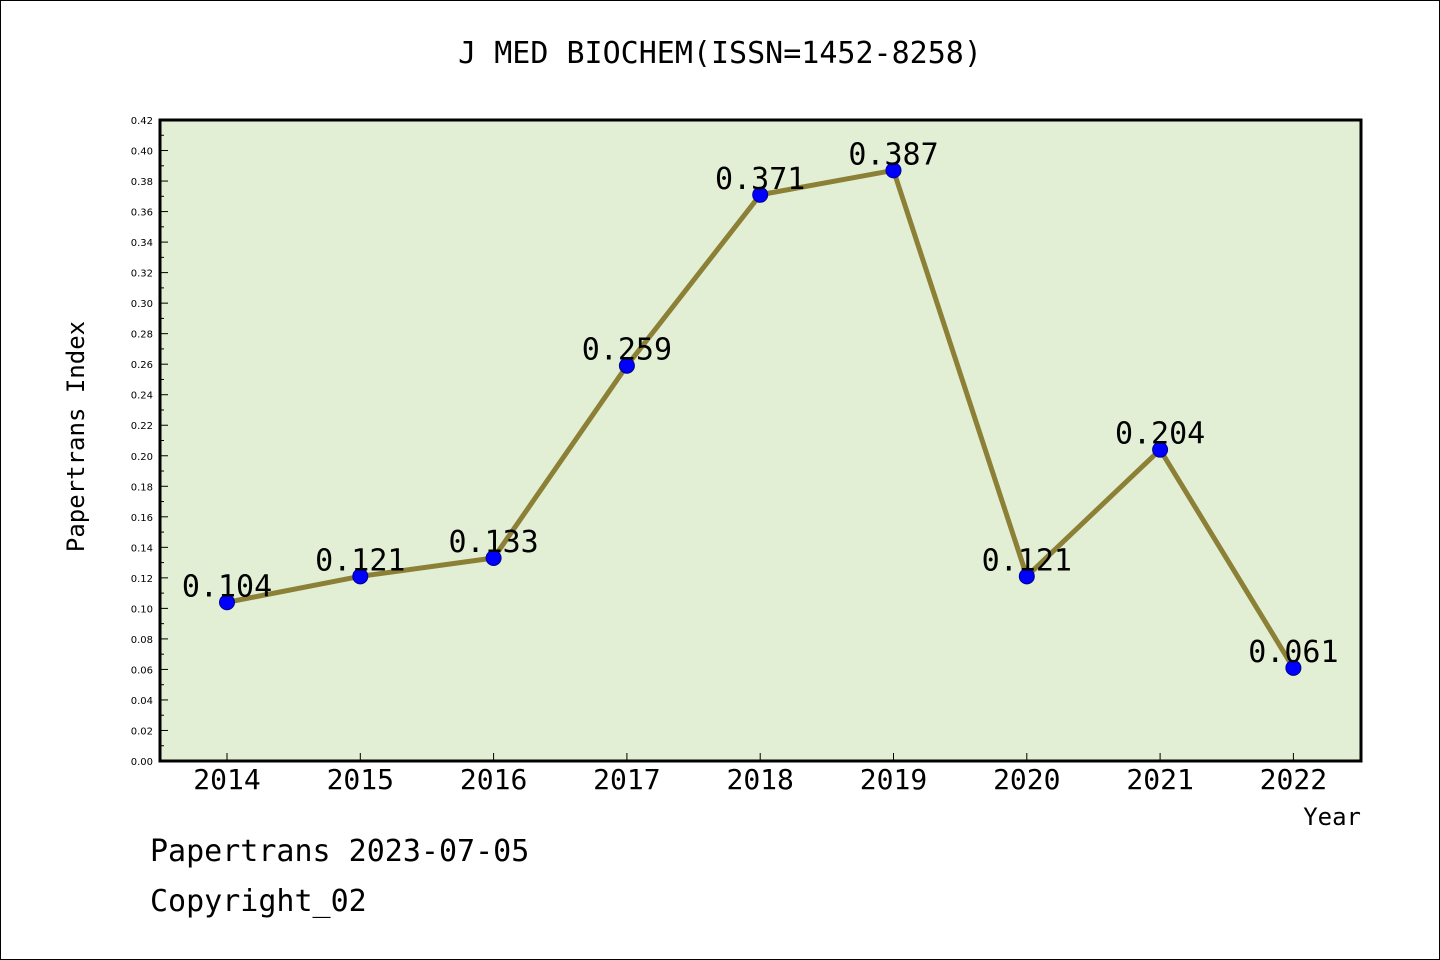 The height and width of the screenshot is (960, 1440). I want to click on y-tick-label: 0.40, so click(142, 152).